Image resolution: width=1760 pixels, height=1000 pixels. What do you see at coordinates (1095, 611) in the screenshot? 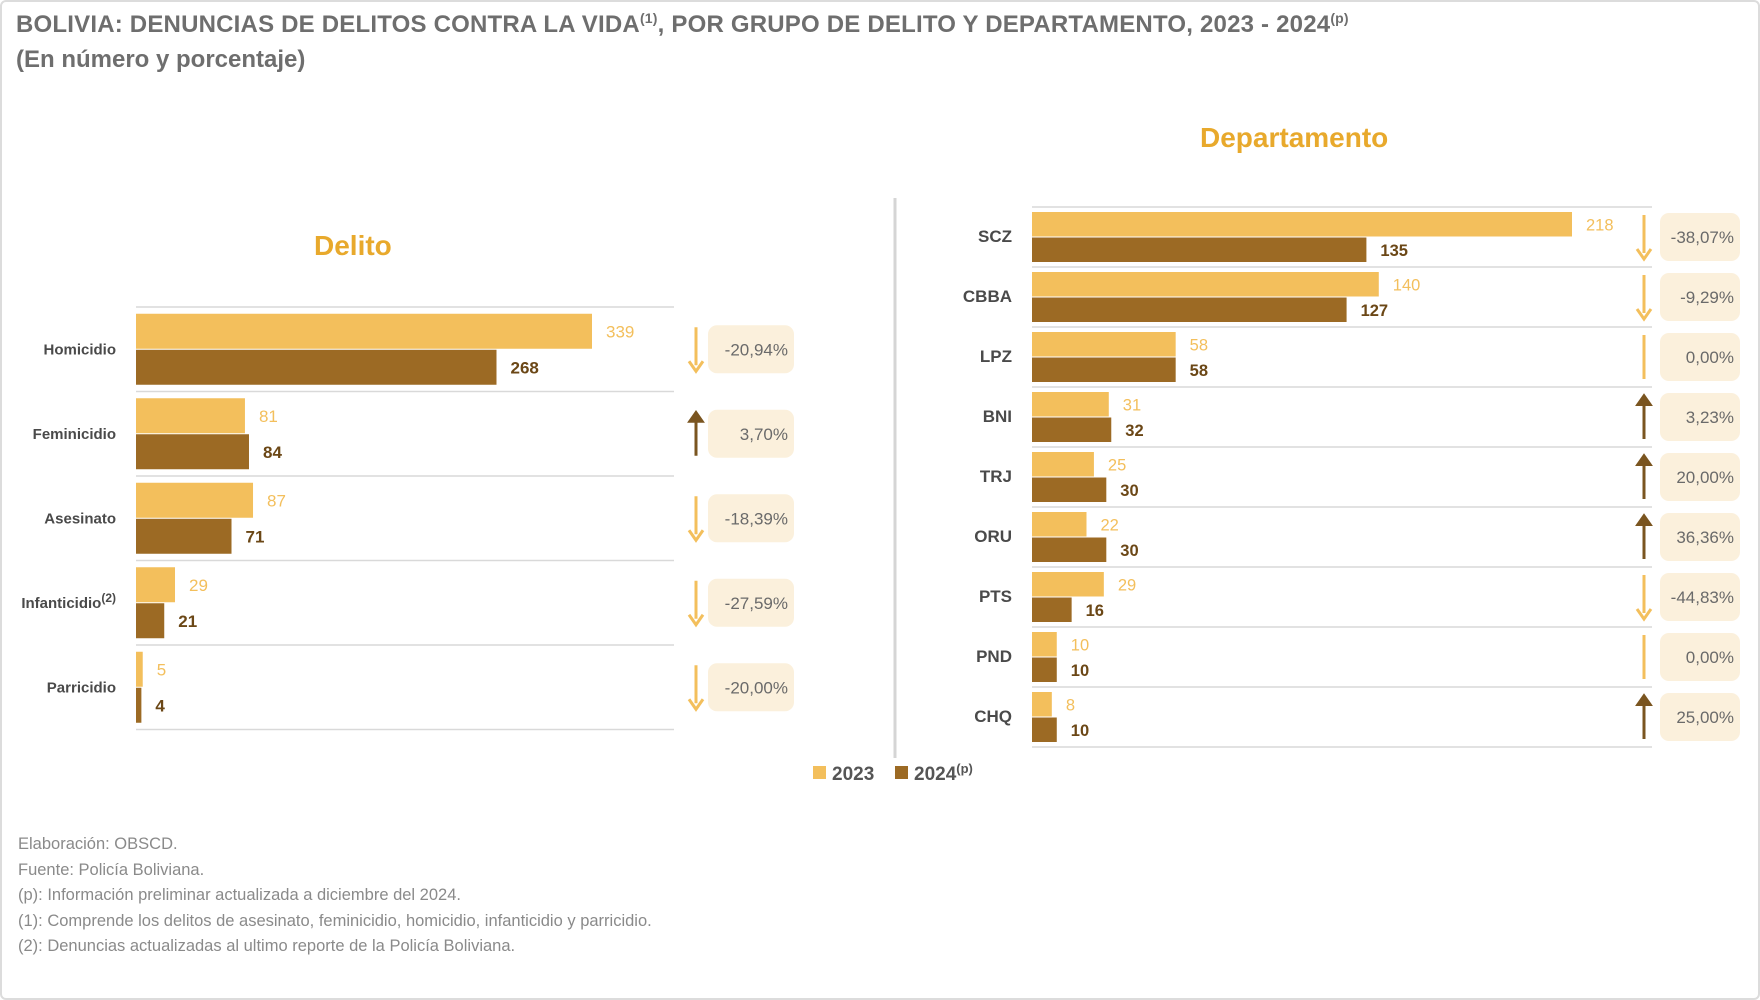
I see `departamento-value-label-2024: 16` at bounding box center [1095, 611].